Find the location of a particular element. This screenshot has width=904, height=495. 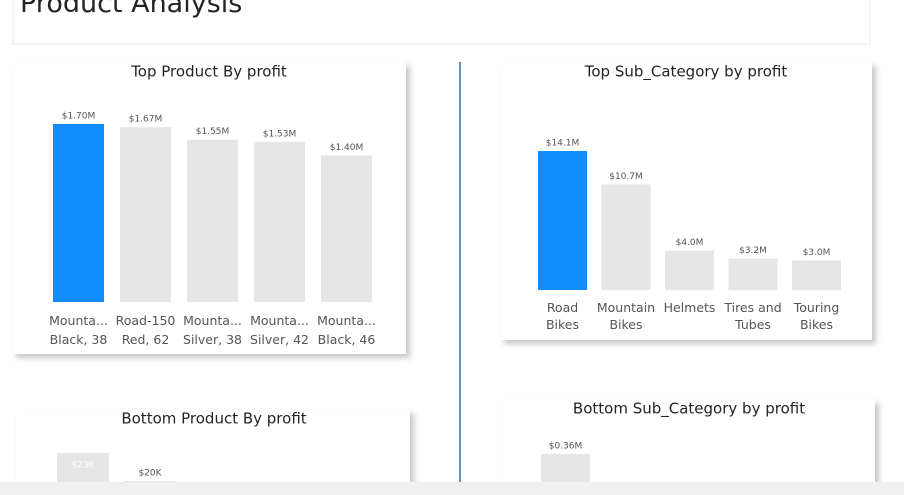

x-tick-label: Mounta... Black, 46 is located at coordinates (346, 330).